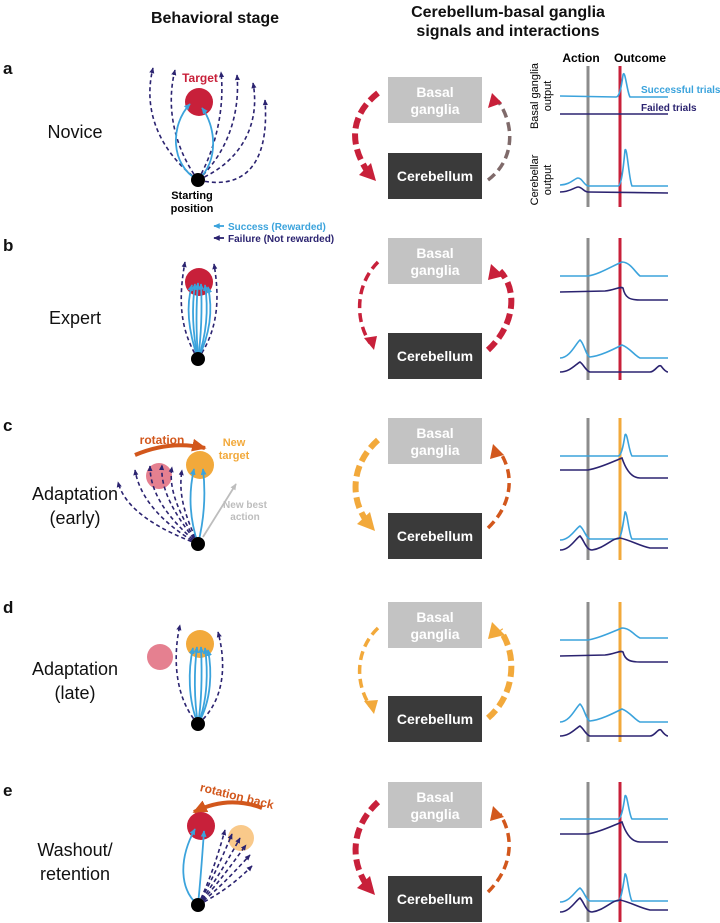 The height and width of the screenshot is (923, 720). Describe the element at coordinates (277, 227) in the screenshot. I see `legend-success: Success (Rewarded)` at that location.